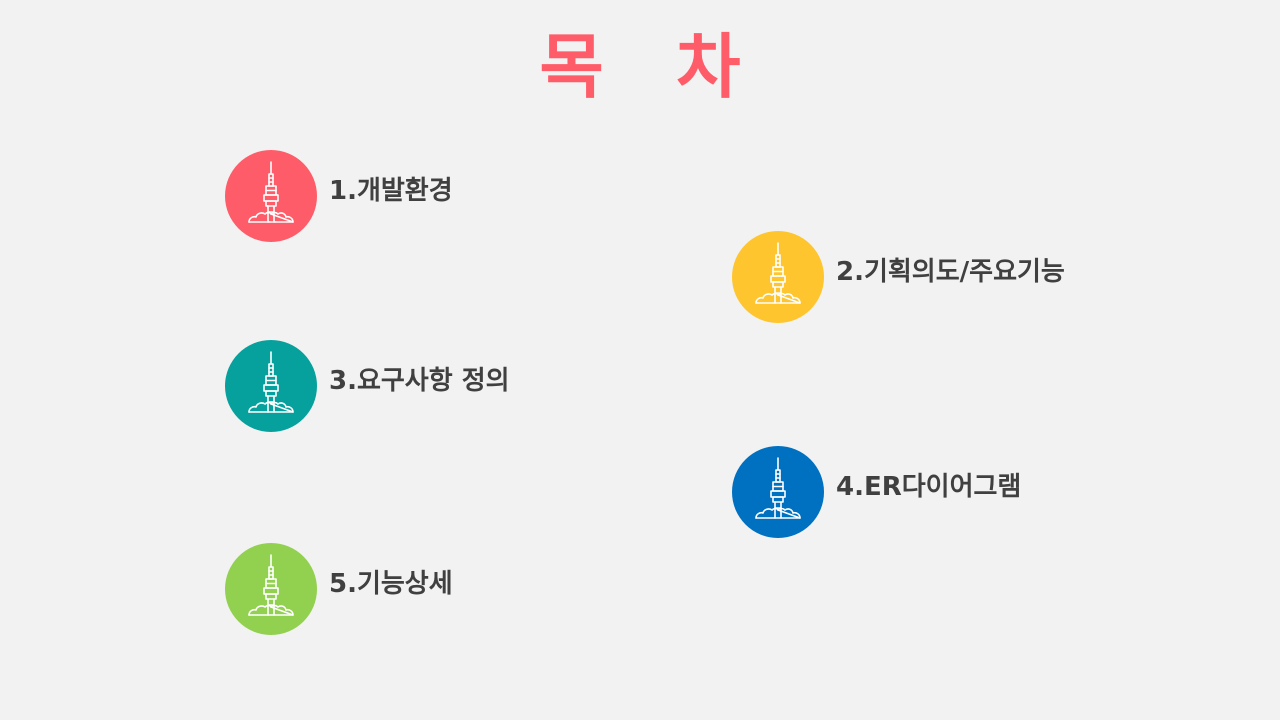 This screenshot has width=1280, height=720. I want to click on toc-item-2: 2.기획의도/주요기능, so click(898, 277).